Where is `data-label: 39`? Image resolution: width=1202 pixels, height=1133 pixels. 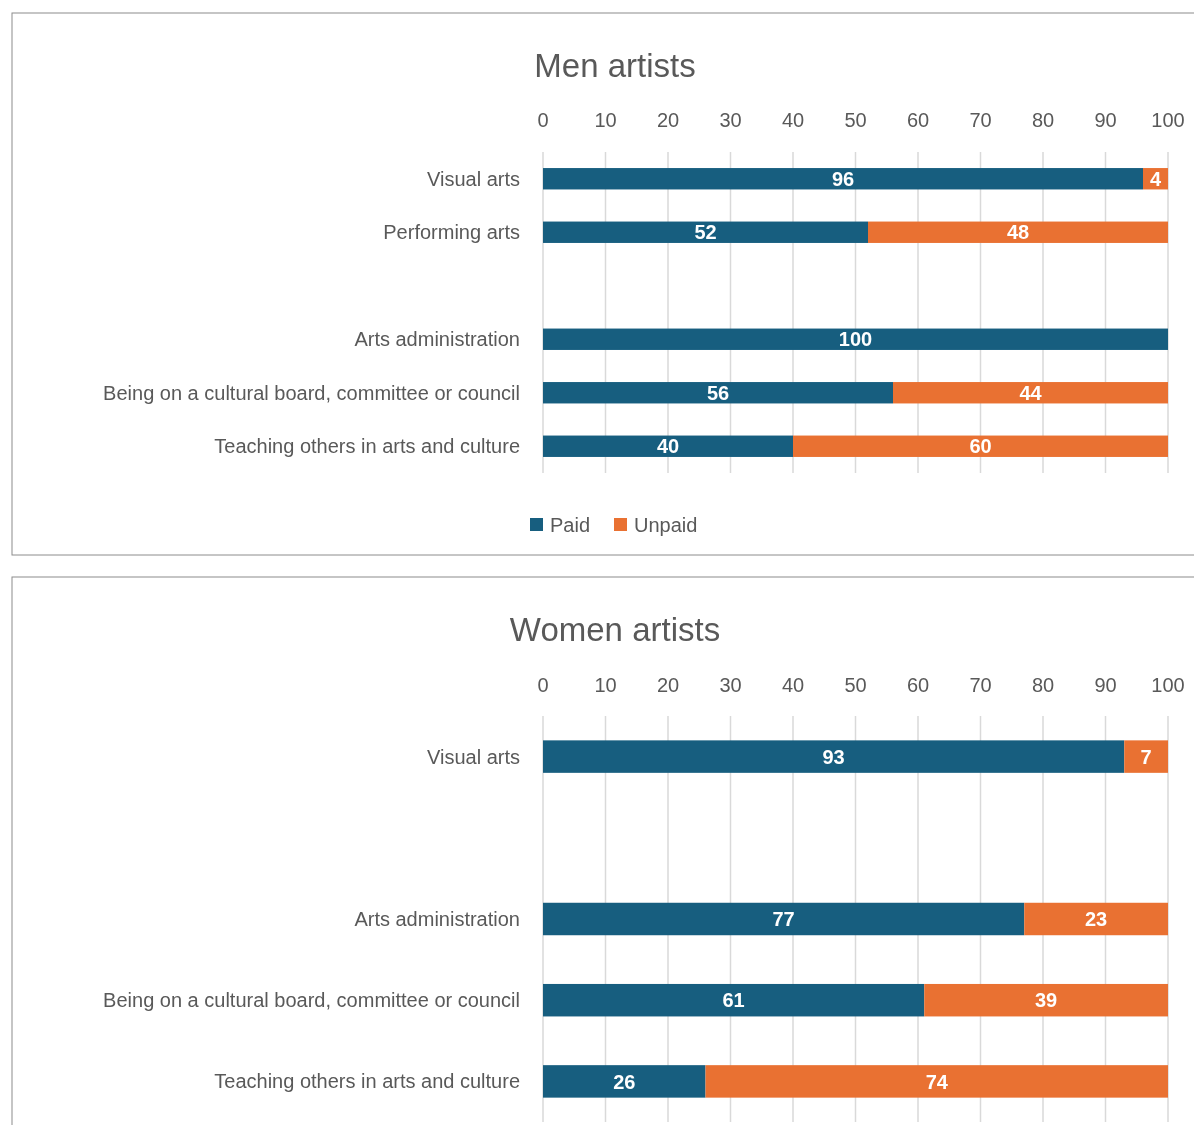 data-label: 39 is located at coordinates (1046, 1000).